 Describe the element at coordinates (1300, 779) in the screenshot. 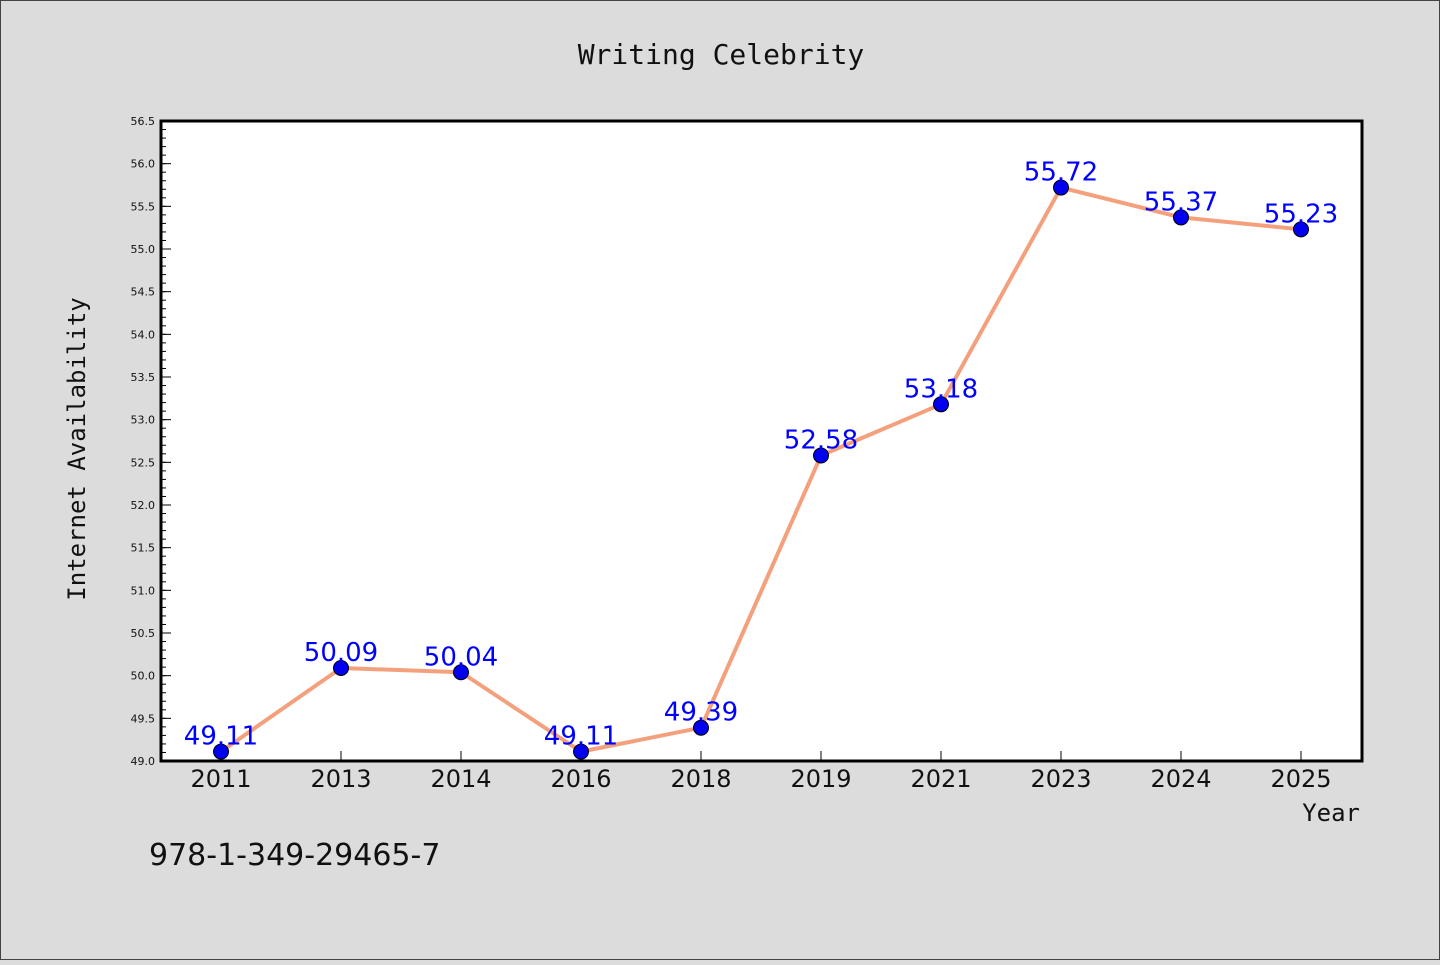

I see `x-tick-label: 2025` at that location.